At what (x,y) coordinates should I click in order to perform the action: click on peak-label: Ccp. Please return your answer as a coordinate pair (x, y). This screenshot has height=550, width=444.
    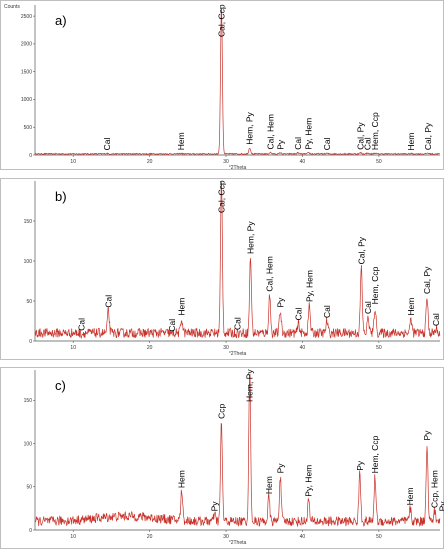
    Looking at the image, I should click on (222, 411).